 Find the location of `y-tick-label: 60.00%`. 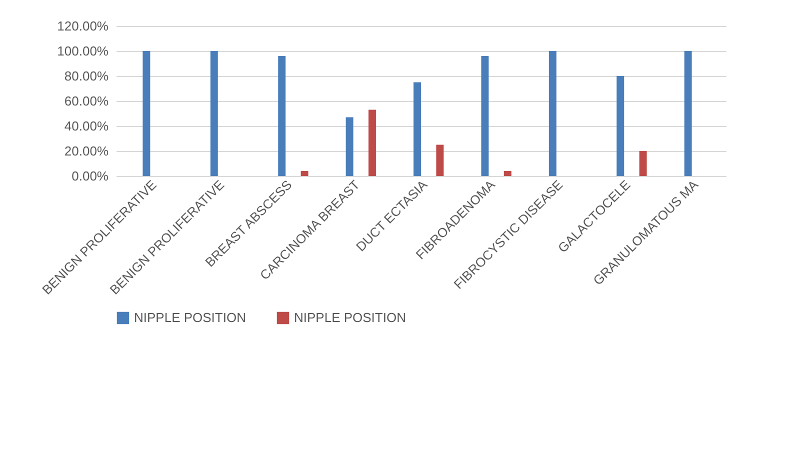

y-tick-label: 60.00% is located at coordinates (86, 101).